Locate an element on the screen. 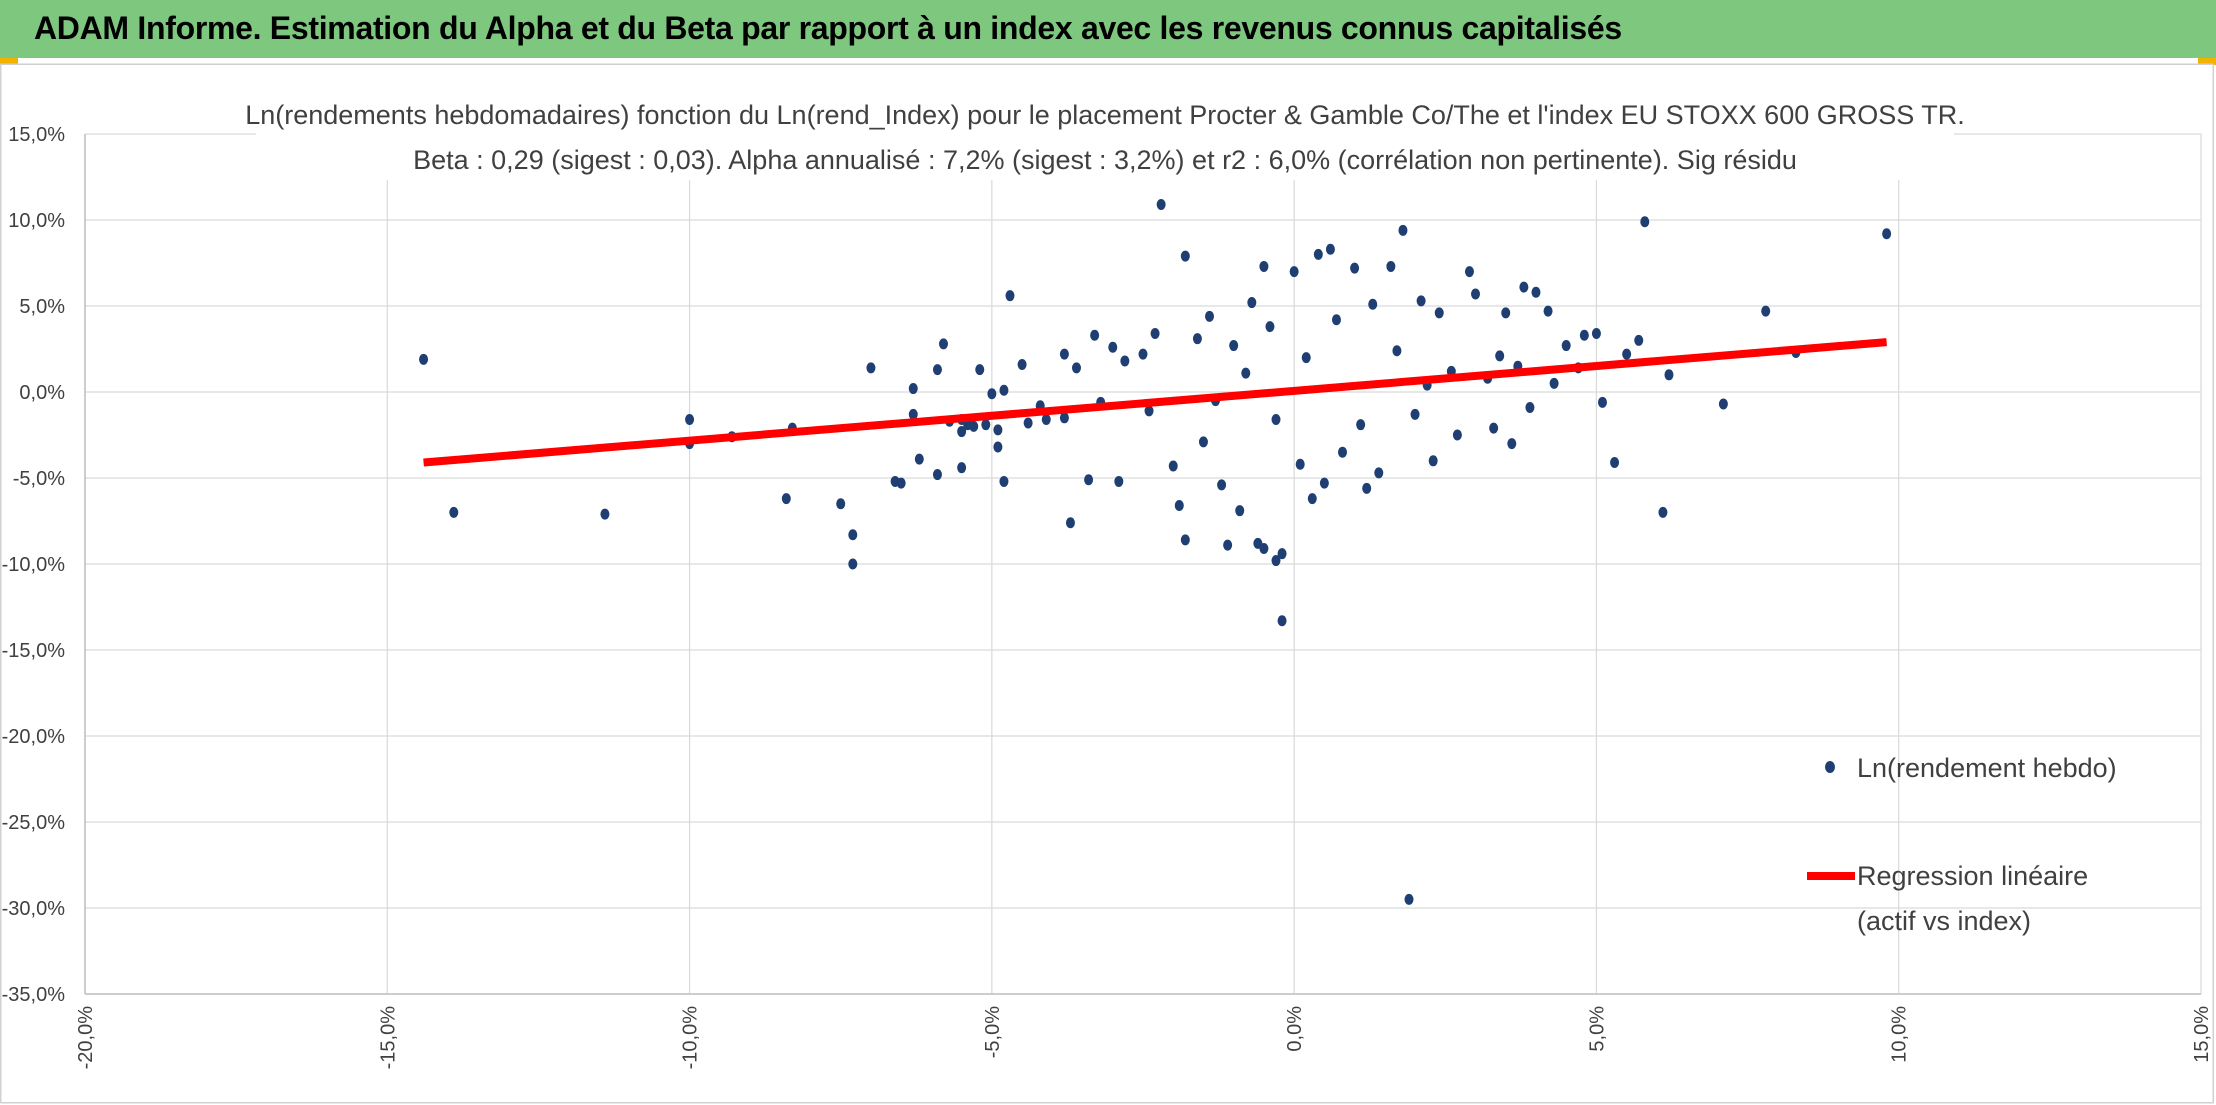 Image resolution: width=2216 pixels, height=1105 pixels. y-tick-label: 0,0% is located at coordinates (42, 393).